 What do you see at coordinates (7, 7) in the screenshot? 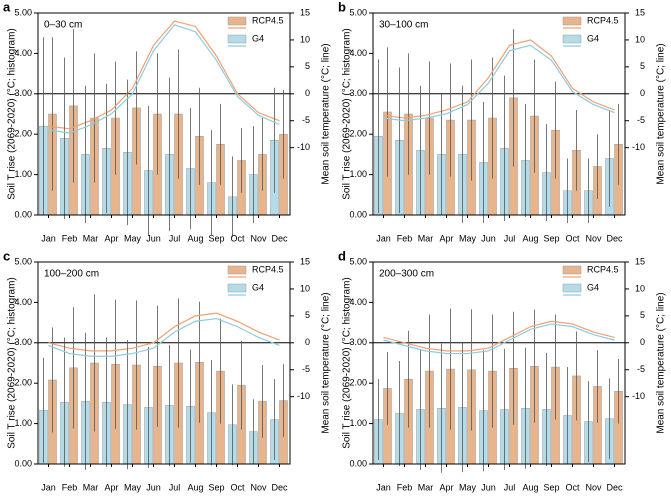
I see `panel-label: a` at bounding box center [7, 7].